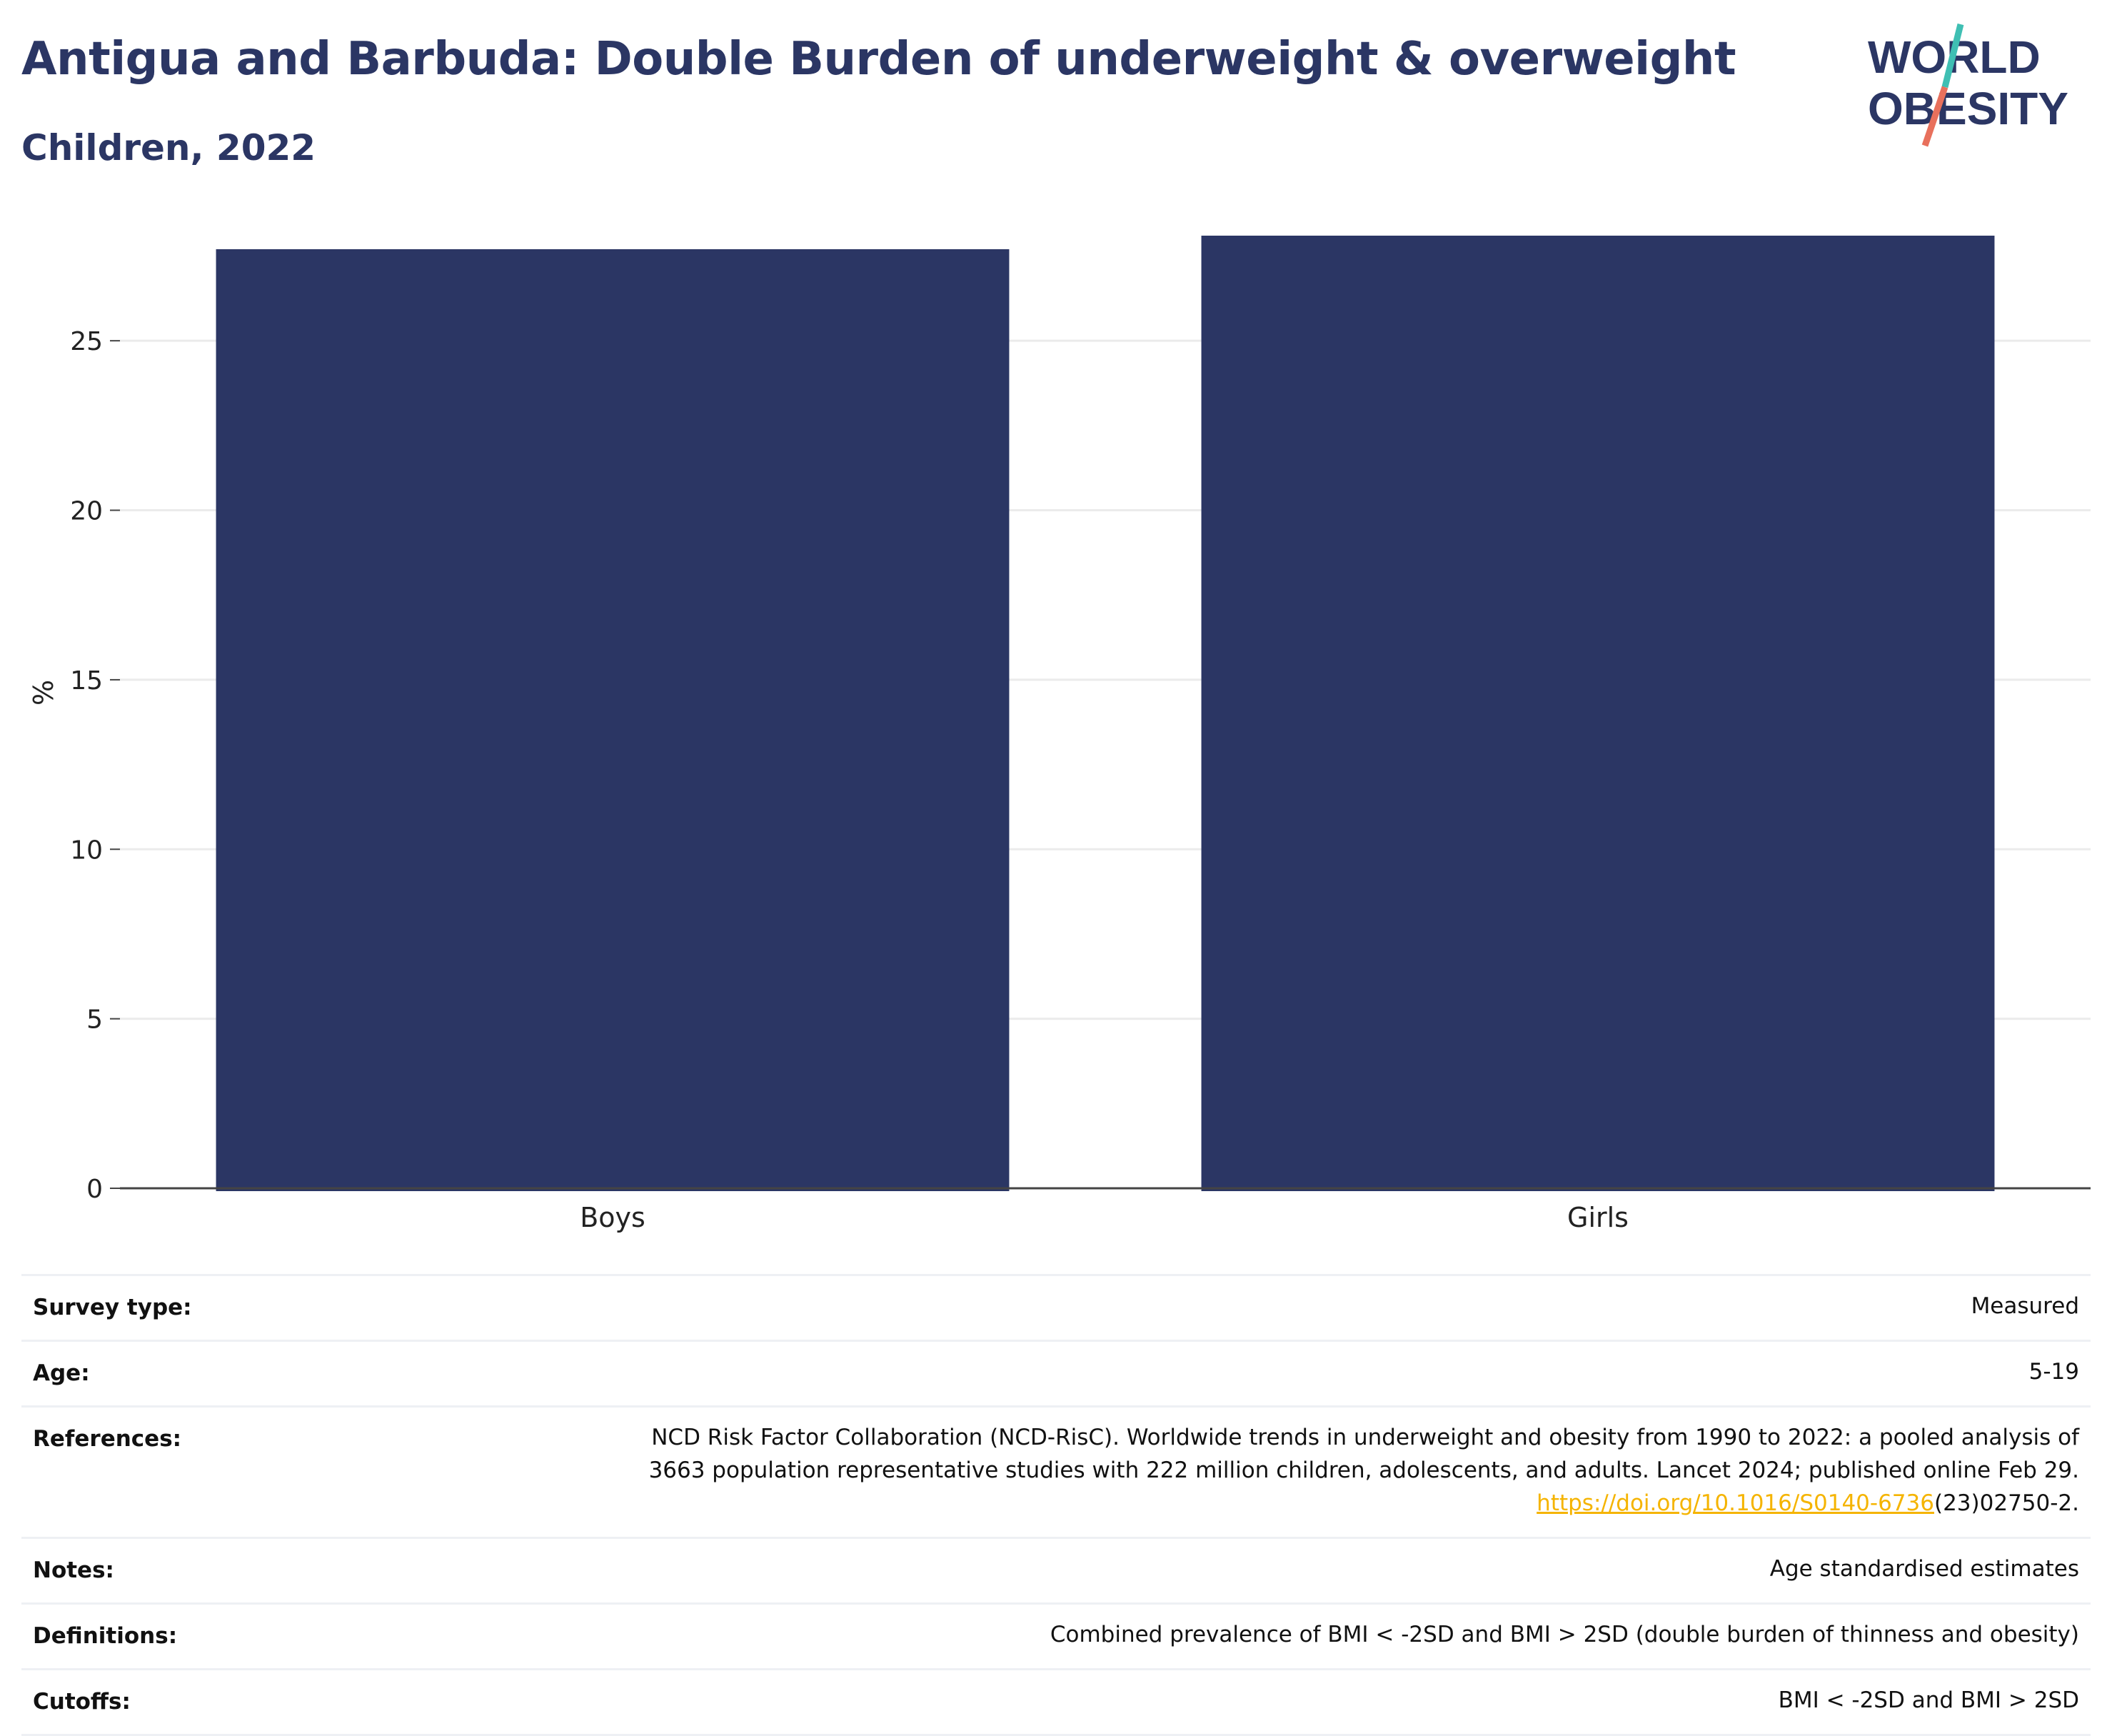 This screenshot has width=2112, height=1736. Describe the element at coordinates (73, 1570) in the screenshot. I see `info-label-notes: Notes:` at that location.